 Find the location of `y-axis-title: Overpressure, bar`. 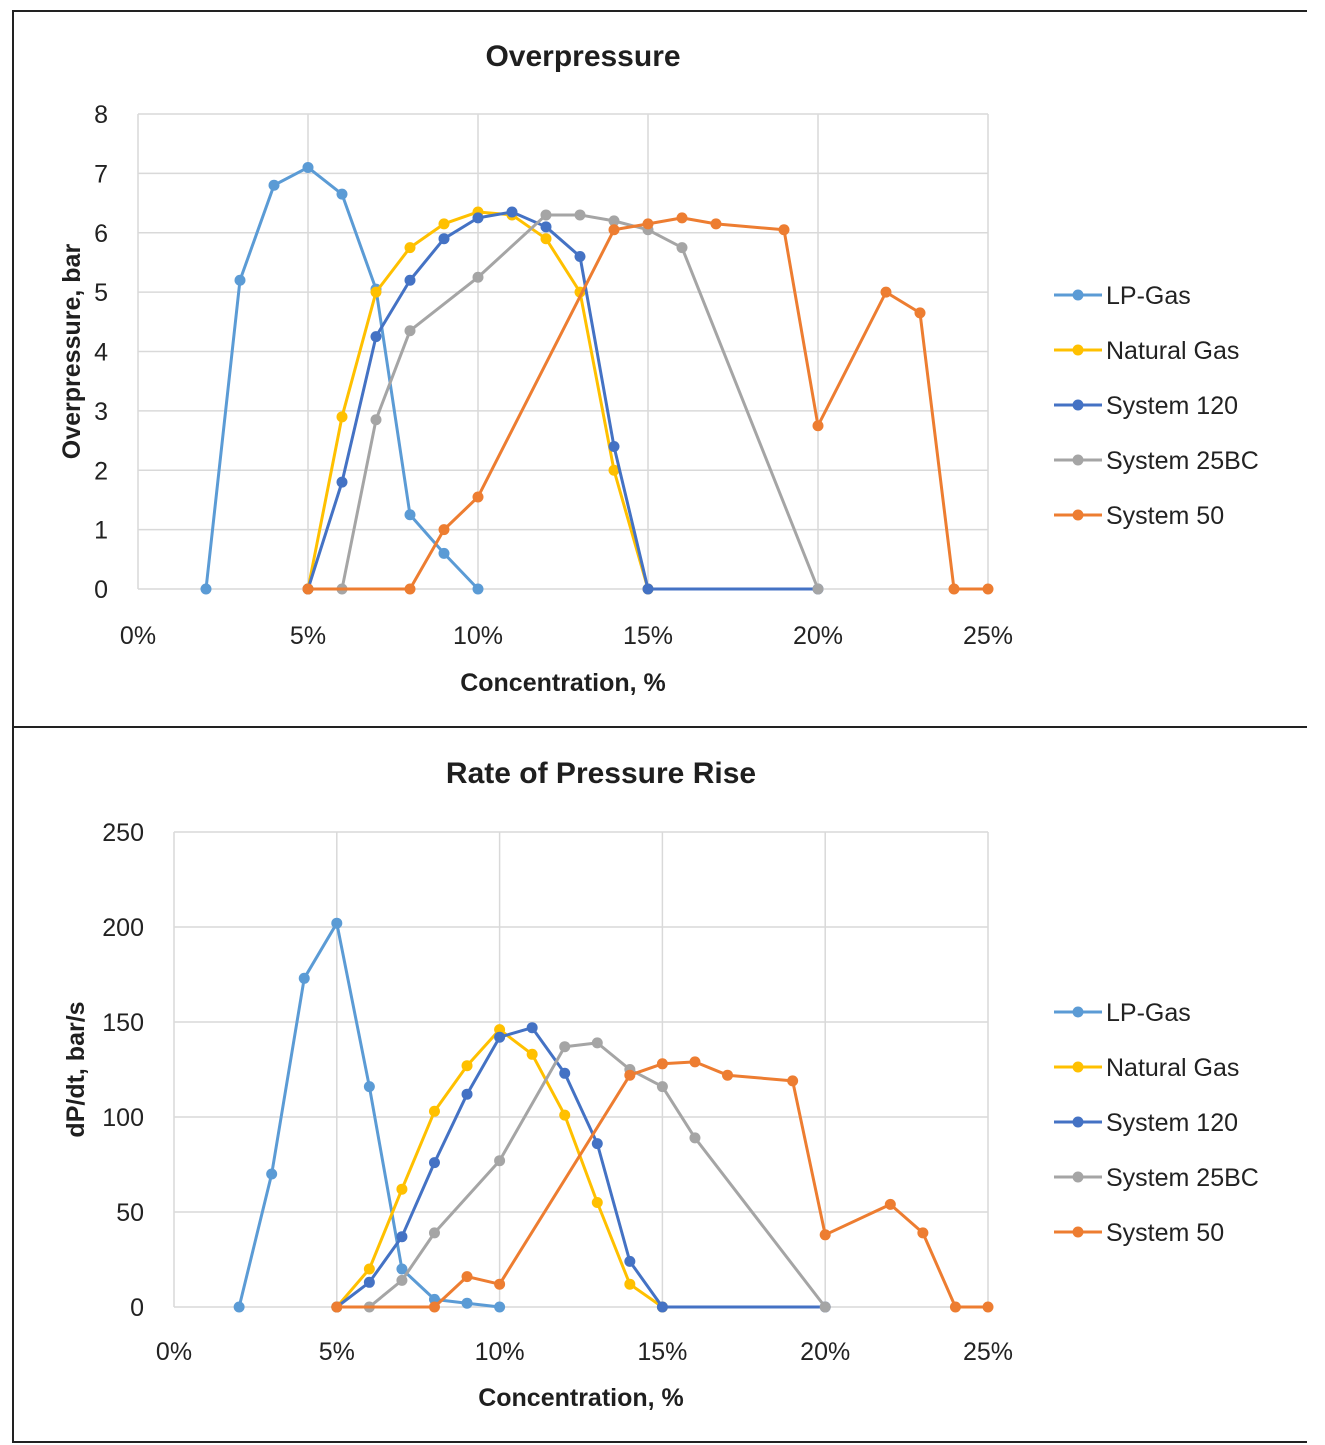

y-axis-title: Overpressure, bar is located at coordinates (72, 352).